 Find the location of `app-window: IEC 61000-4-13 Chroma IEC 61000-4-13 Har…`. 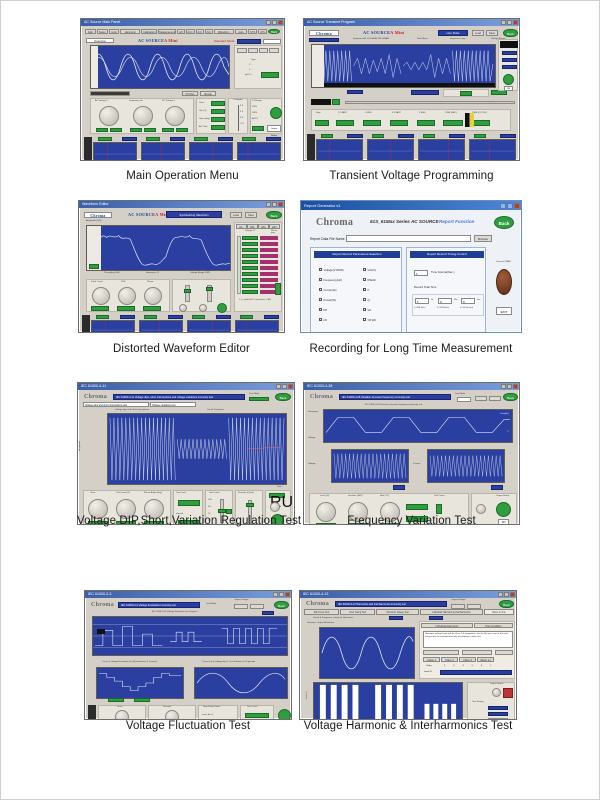

app-window: IEC 61000-4-13 Chroma IEC 61000-4-13 Har… is located at coordinates (408, 655).